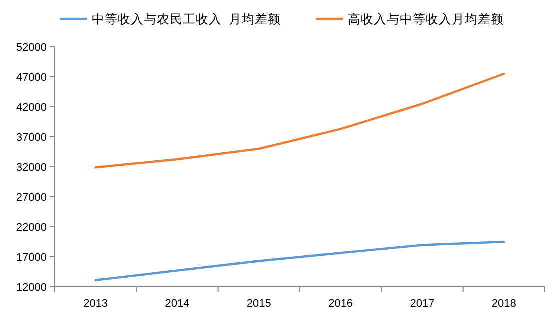  Describe the element at coordinates (259, 304) in the screenshot. I see `x-tick-label: 2015` at that location.